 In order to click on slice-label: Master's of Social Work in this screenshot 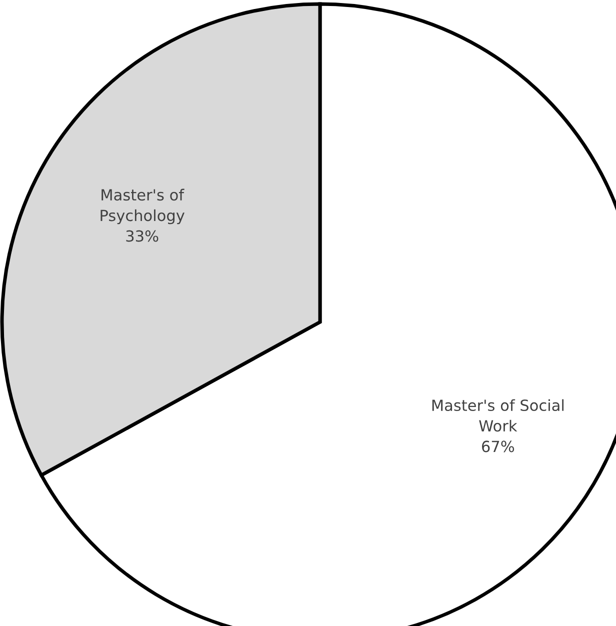, I will do `click(498, 415)`.